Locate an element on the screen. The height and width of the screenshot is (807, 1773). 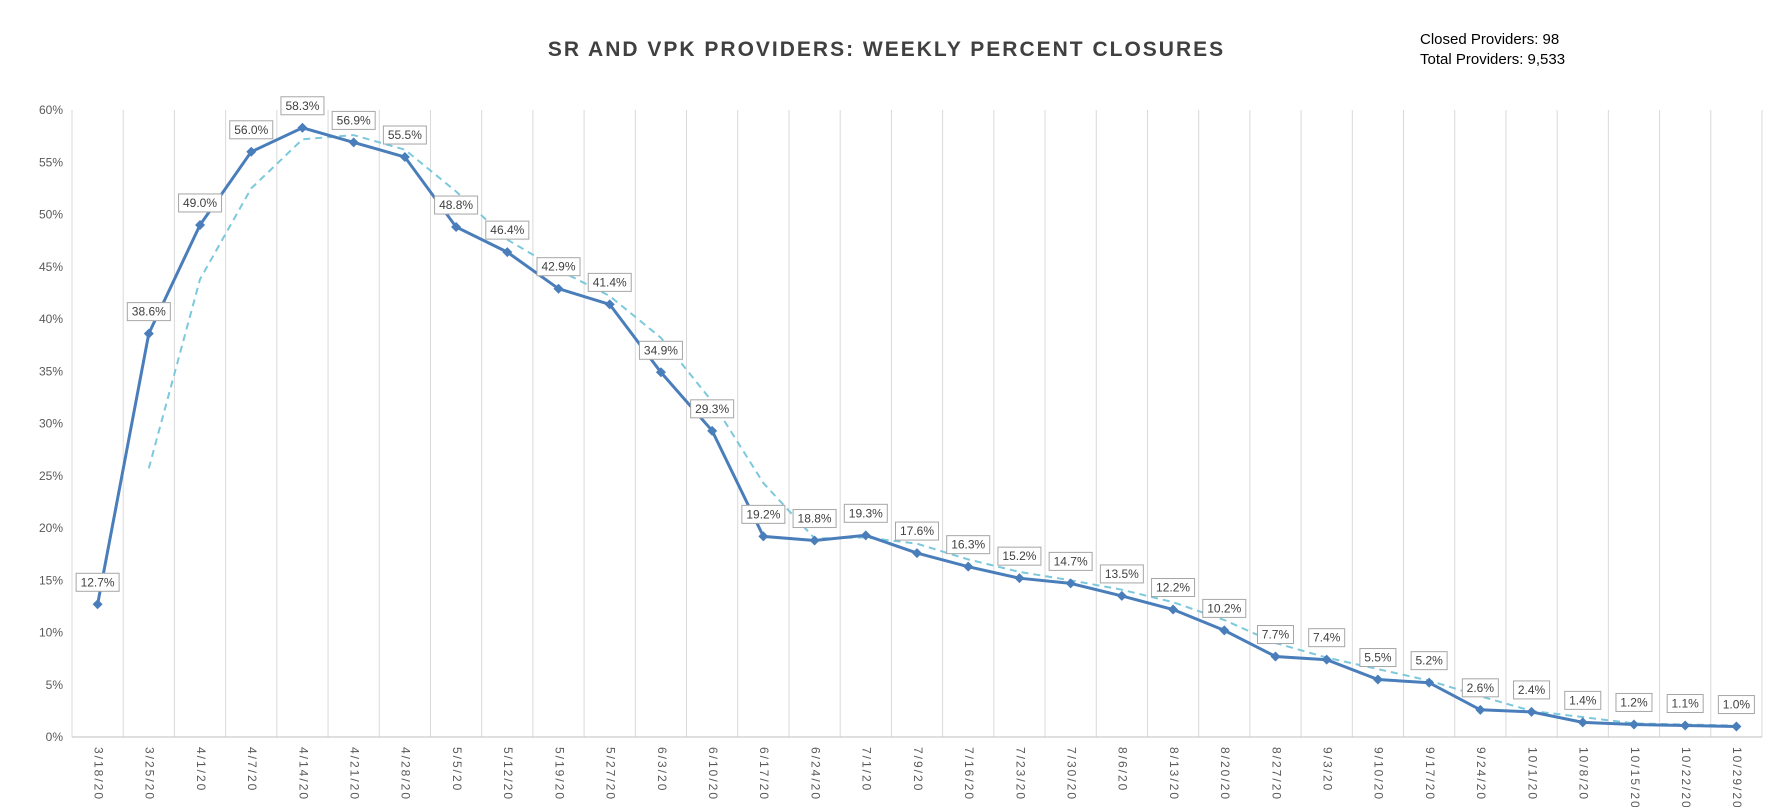
data-label: 10.2% is located at coordinates (1224, 608).